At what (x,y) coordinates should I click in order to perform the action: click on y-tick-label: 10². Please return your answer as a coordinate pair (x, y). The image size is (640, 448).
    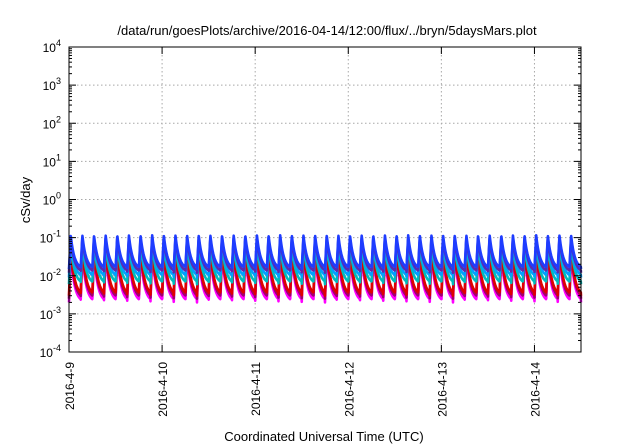
    Looking at the image, I should click on (52, 122).